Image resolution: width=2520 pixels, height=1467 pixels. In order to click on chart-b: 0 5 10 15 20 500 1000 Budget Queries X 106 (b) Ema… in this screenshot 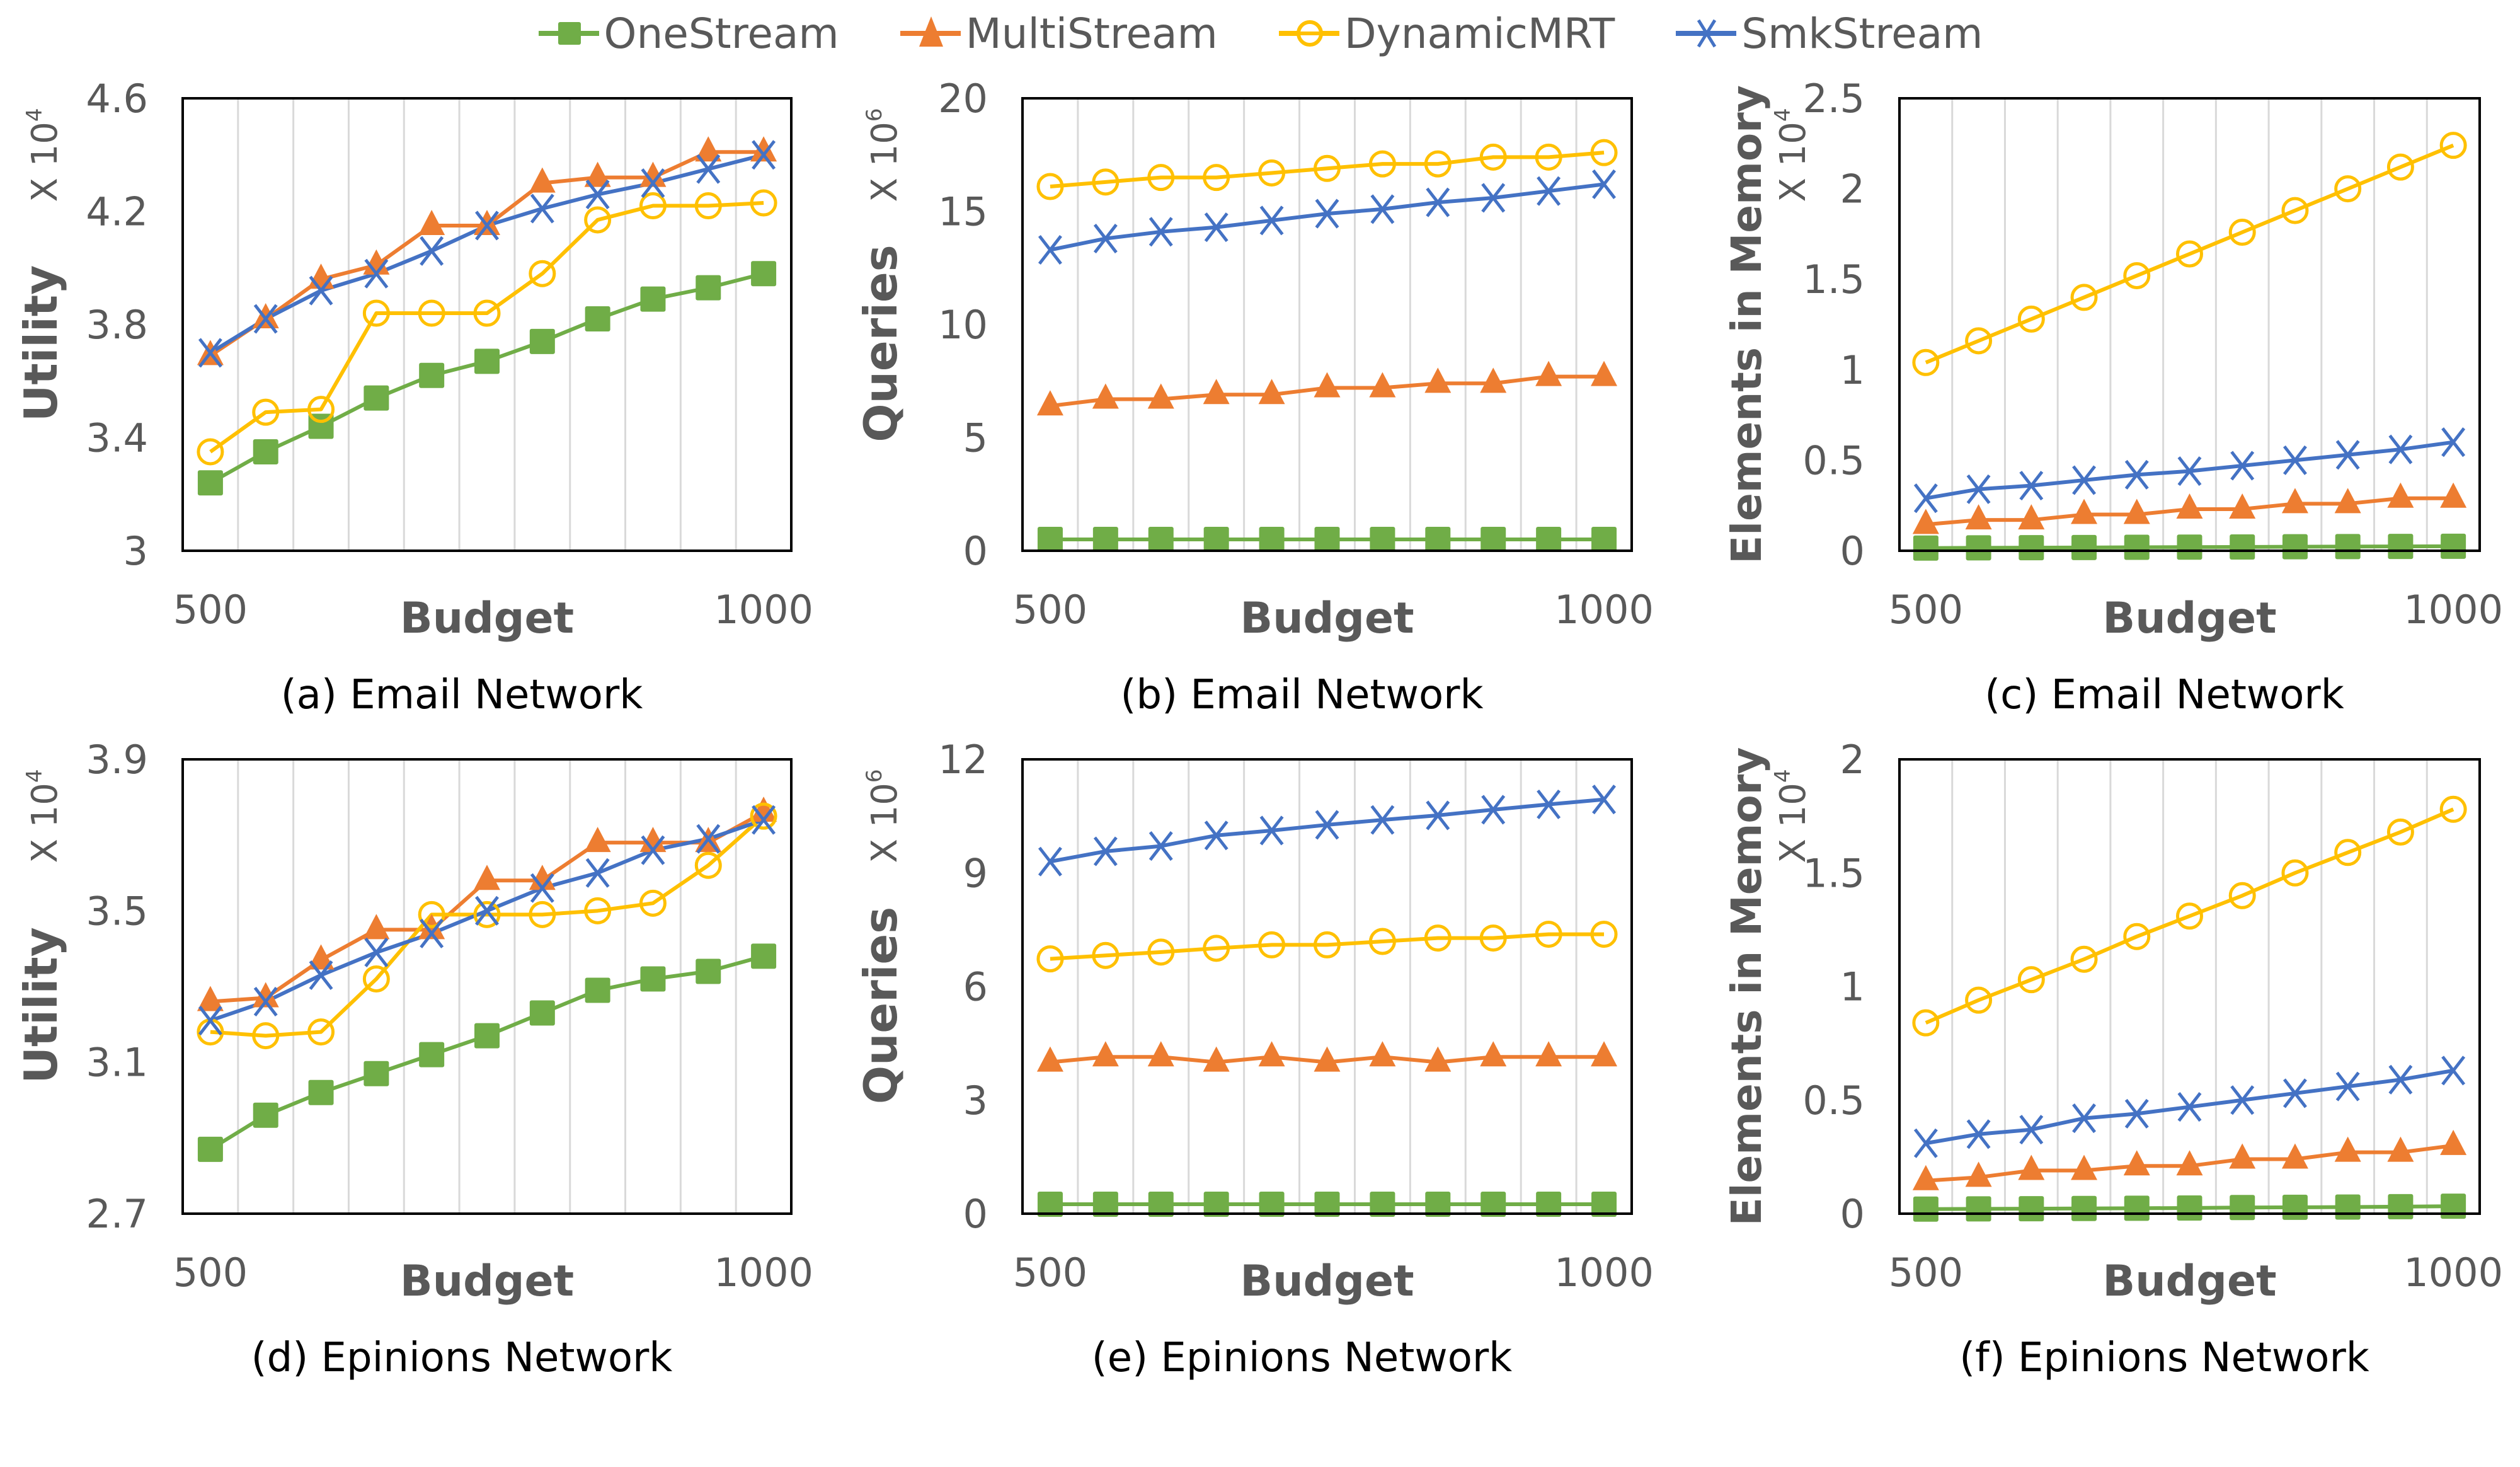, I will do `click(1254, 397)`.